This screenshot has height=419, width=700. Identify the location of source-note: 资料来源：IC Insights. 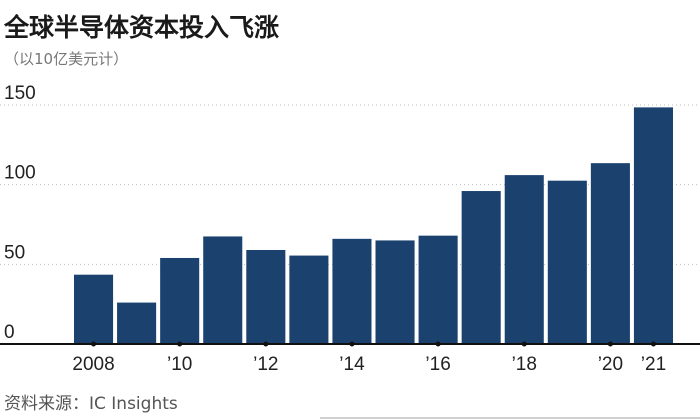
(91, 404).